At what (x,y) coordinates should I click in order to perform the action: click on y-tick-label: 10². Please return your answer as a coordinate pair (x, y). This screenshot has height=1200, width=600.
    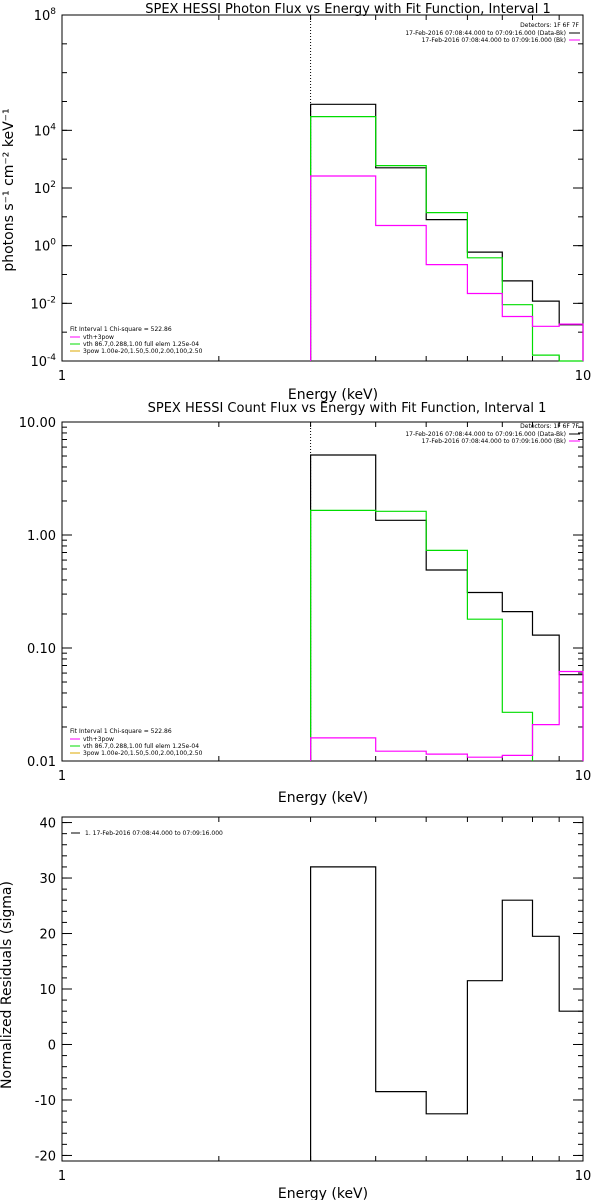
    Looking at the image, I should click on (45, 188).